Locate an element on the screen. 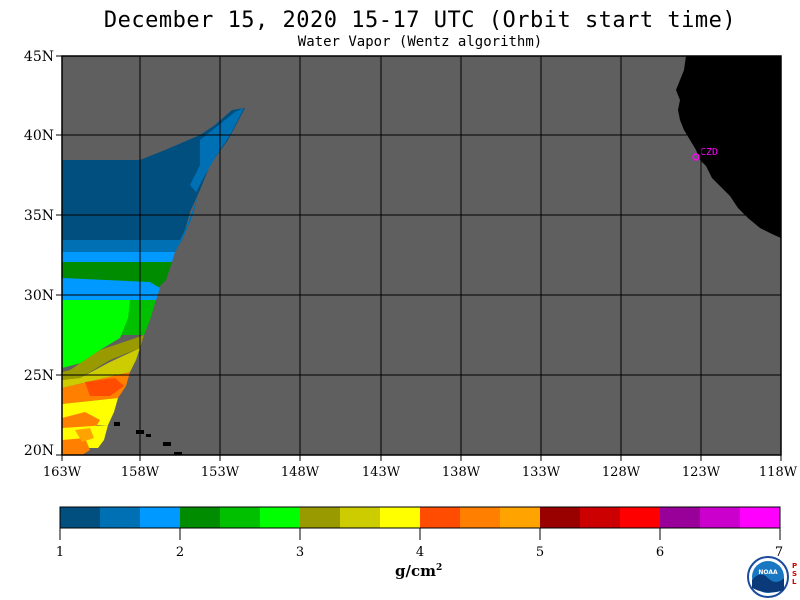  colorbar-tick-label: 5 is located at coordinates (540, 552).